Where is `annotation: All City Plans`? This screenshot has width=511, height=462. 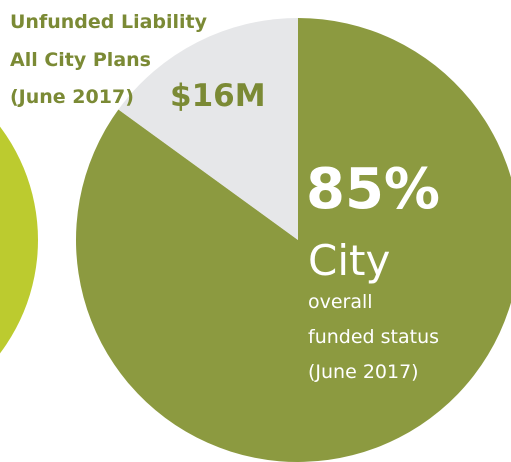 annotation: All City Plans is located at coordinates (80, 60).